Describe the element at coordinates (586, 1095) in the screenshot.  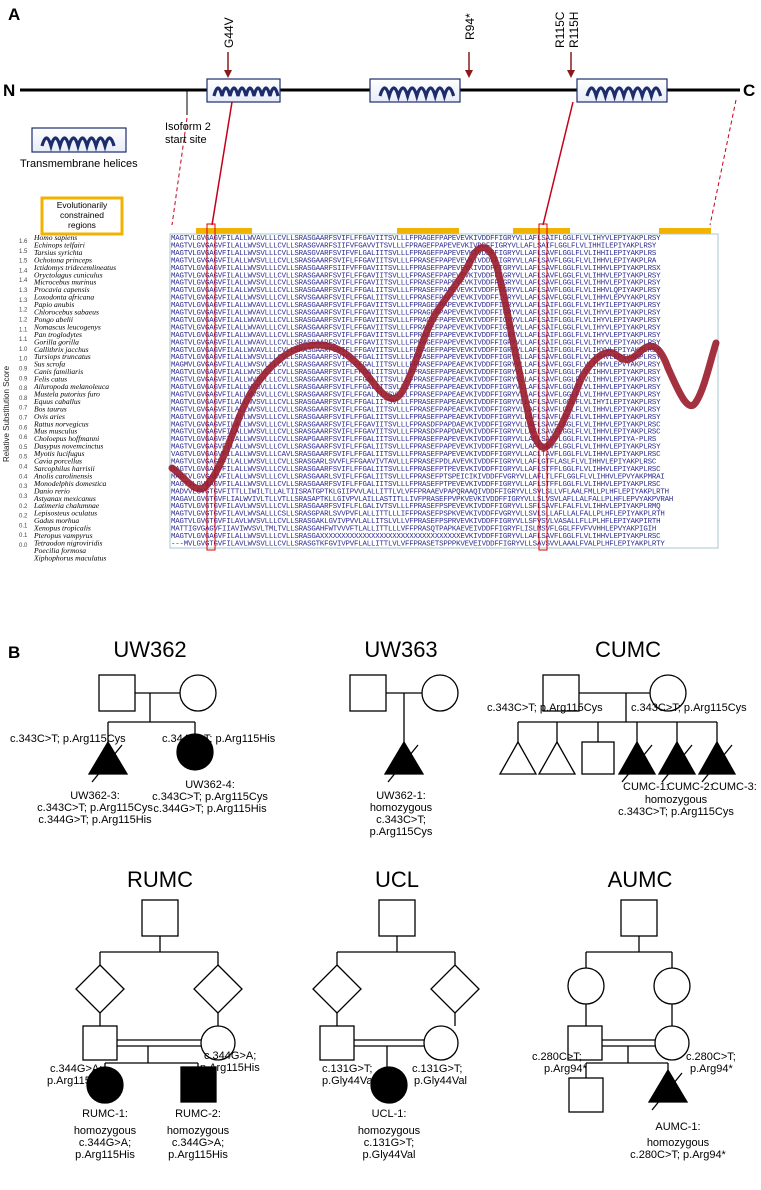
I see `aumc-sibling` at that location.